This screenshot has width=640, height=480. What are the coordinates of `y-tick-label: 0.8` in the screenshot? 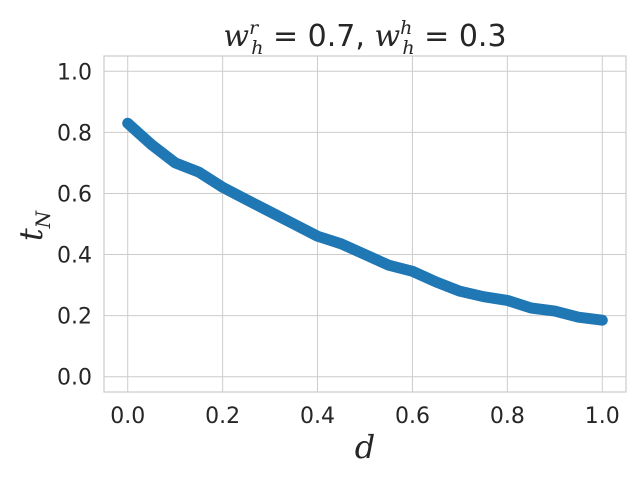 It's located at (74, 133).